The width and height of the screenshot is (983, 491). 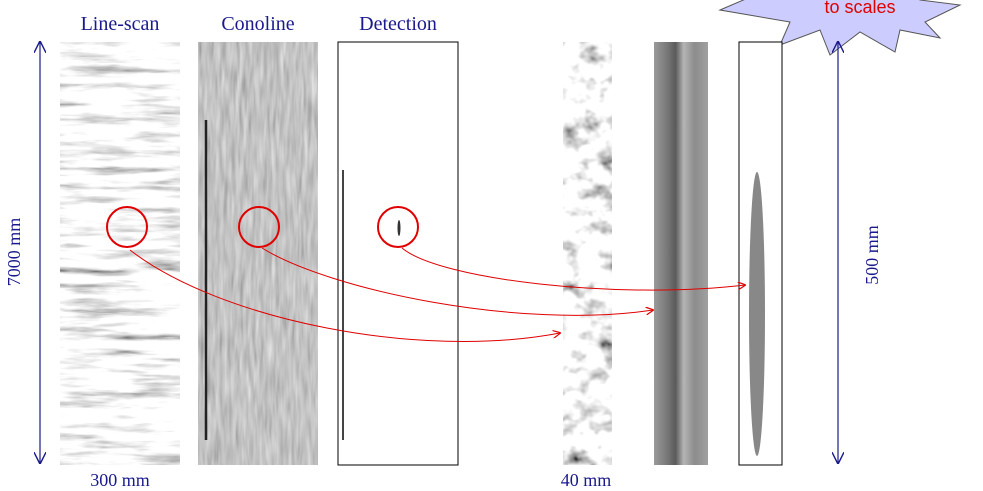 What do you see at coordinates (586, 480) in the screenshot?
I see `dimension-label: 40 mm` at bounding box center [586, 480].